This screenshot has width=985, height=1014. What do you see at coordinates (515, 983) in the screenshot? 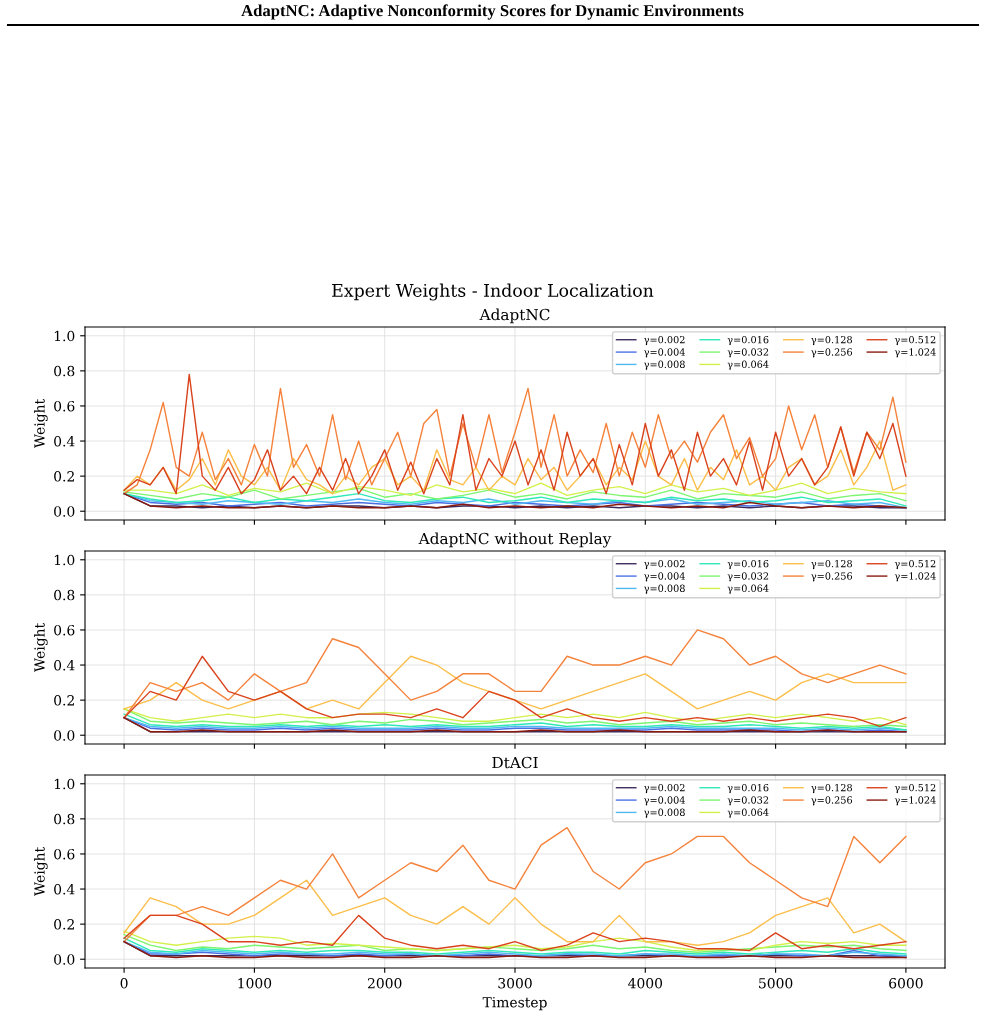
I see `x-tick-label: 3000` at bounding box center [515, 983].